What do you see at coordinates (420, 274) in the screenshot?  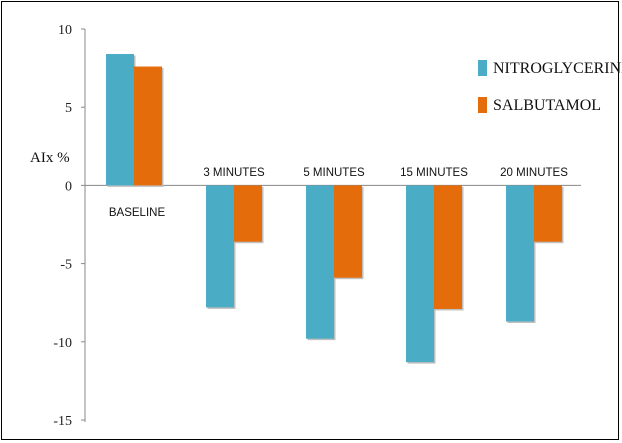 I see `bar-nitroglycerine-15-minutes` at bounding box center [420, 274].